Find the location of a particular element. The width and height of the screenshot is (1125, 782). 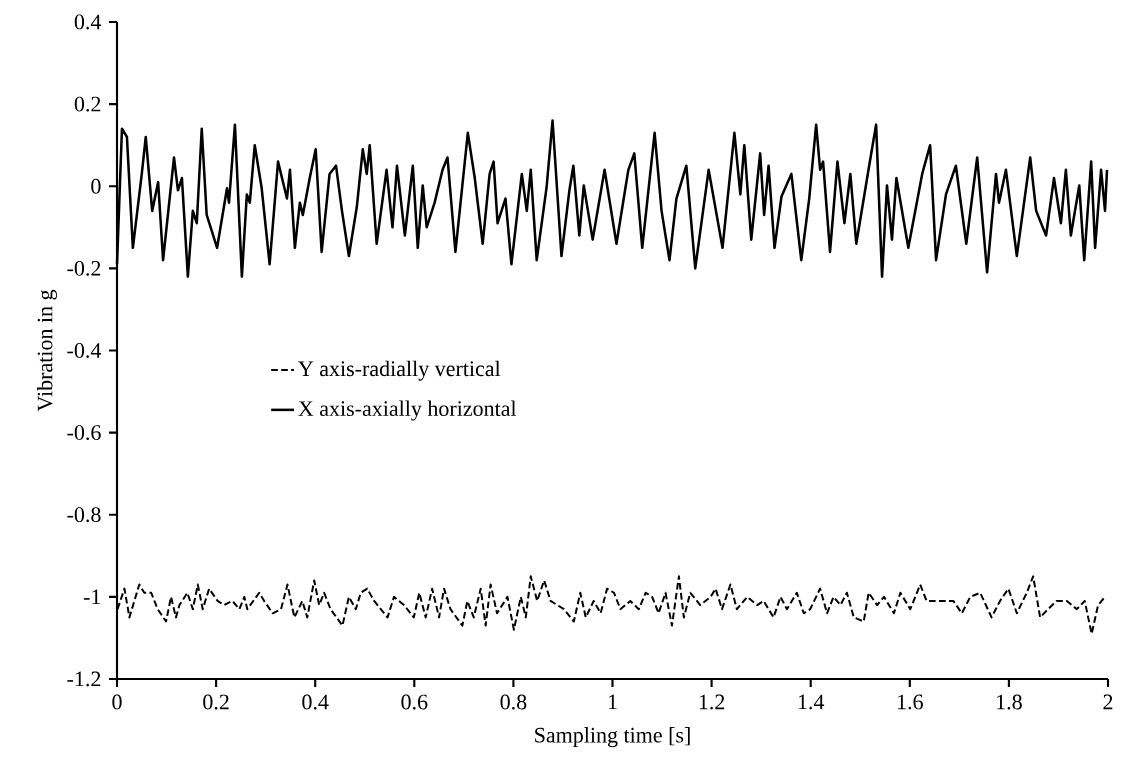

x-tick-label: 0 is located at coordinates (117, 702).